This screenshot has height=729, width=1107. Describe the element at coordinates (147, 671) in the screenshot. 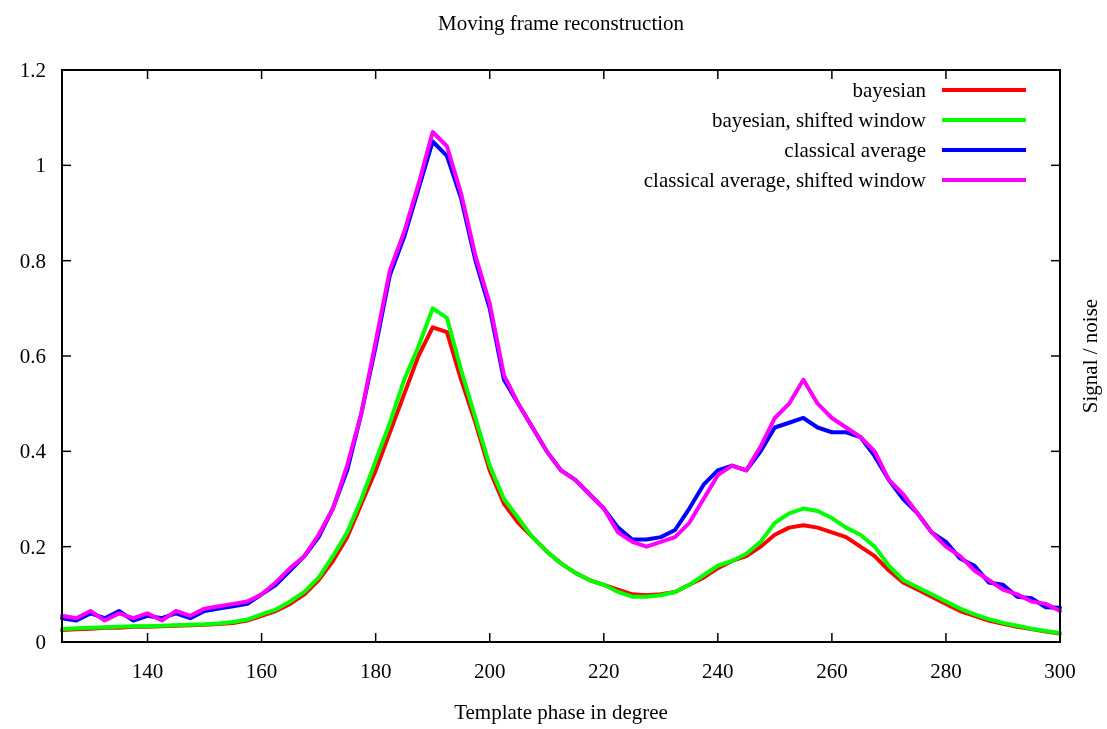

I see `x-tick-label: 140` at that location.